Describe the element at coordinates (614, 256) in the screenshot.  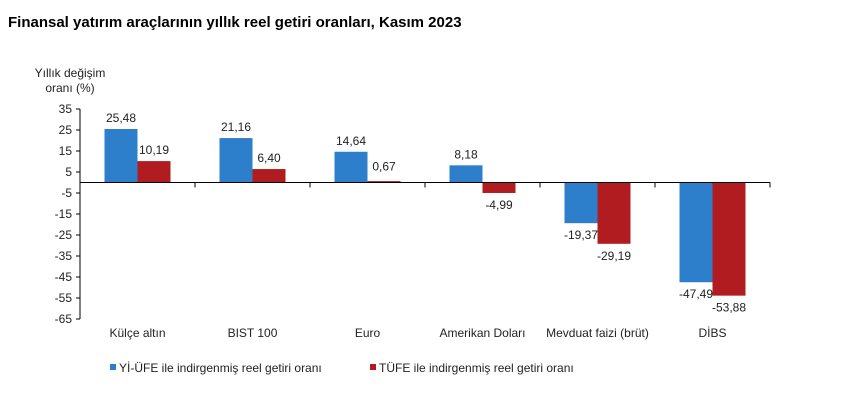
I see `data-label: -29,19` at that location.